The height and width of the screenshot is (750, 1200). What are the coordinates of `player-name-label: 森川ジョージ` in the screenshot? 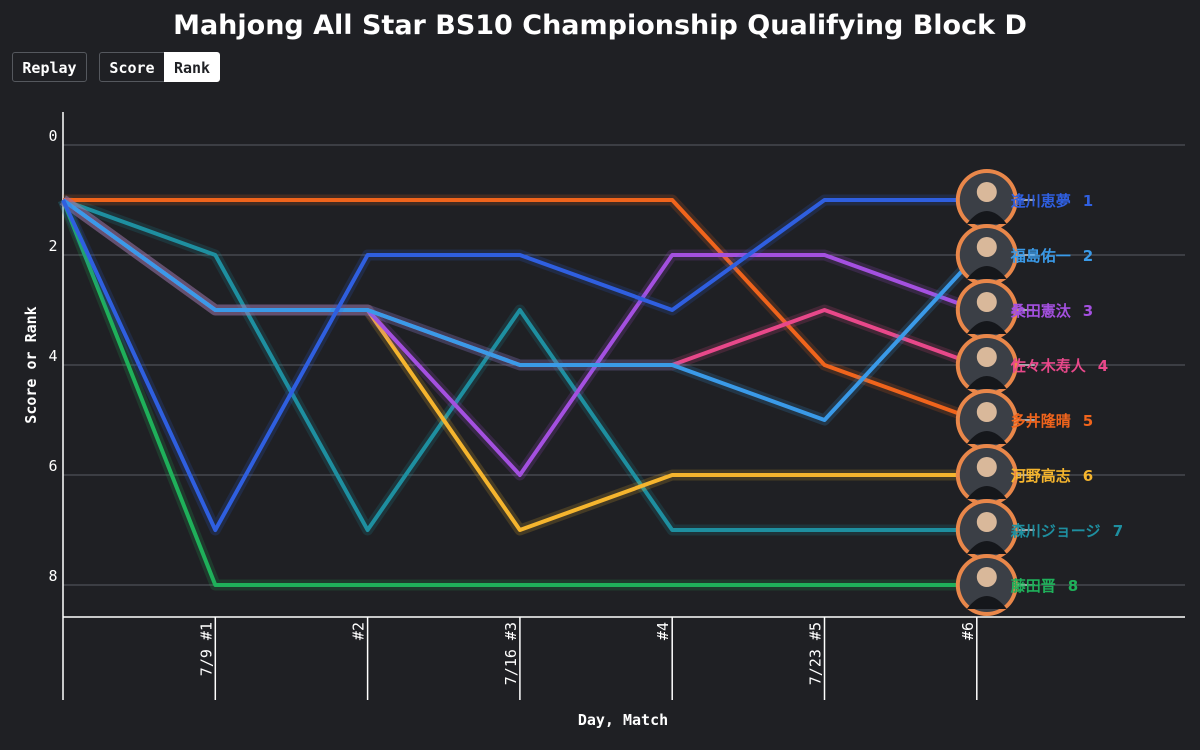 It's located at (1056, 531).